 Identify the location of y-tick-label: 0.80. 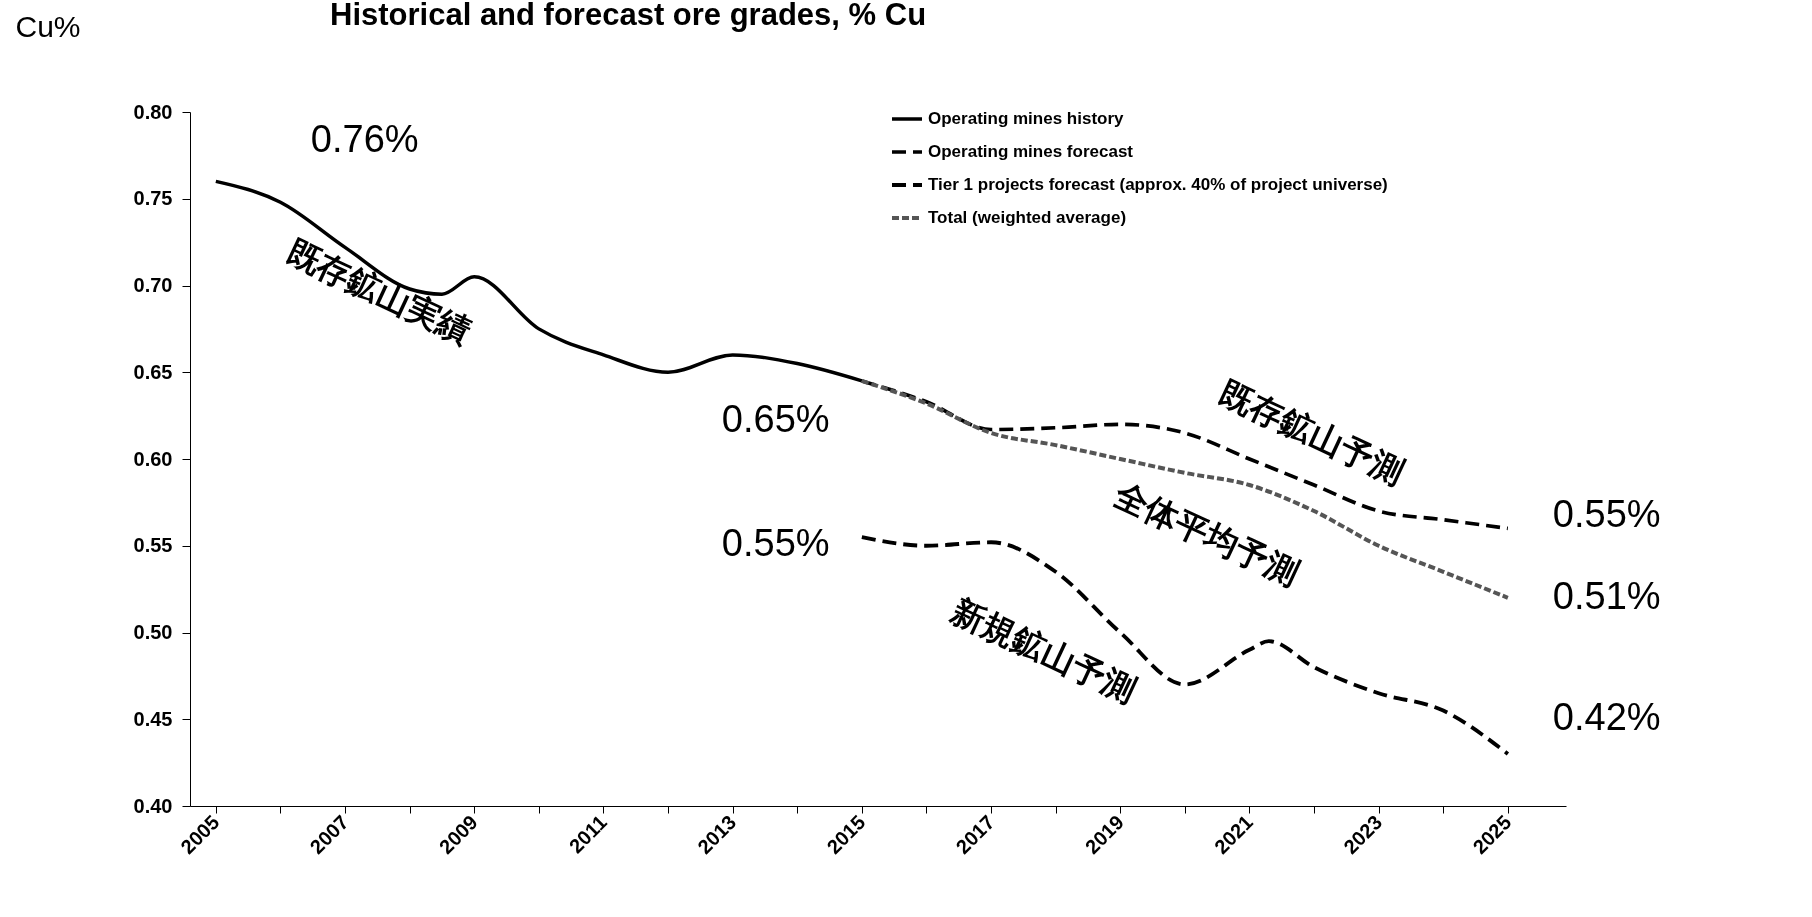
(153, 111).